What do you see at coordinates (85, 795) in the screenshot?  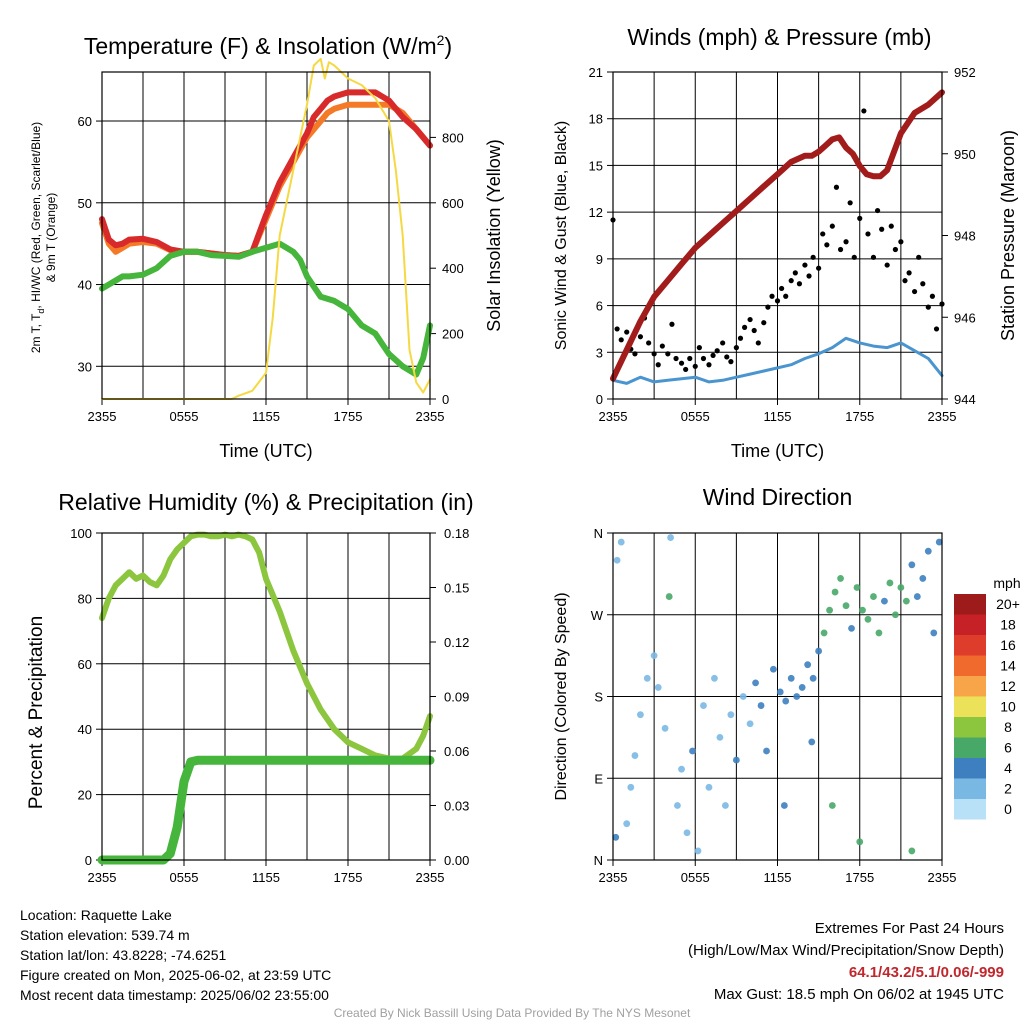 I see `y-tick-label: 20` at bounding box center [85, 795].